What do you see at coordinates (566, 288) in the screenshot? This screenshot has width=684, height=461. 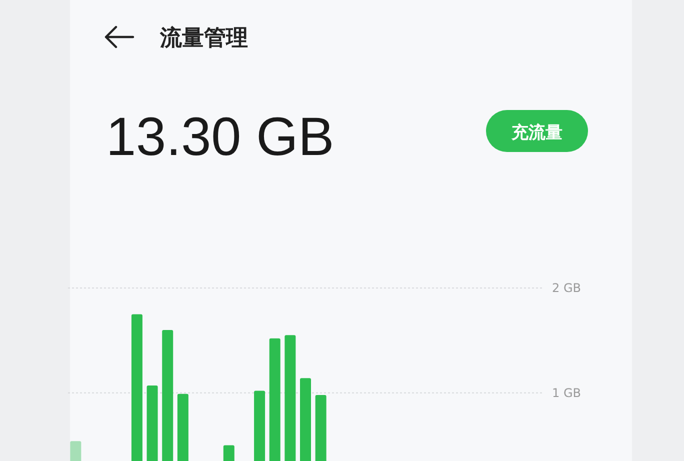 I see `y-tick-label: 2 GB` at bounding box center [566, 288].